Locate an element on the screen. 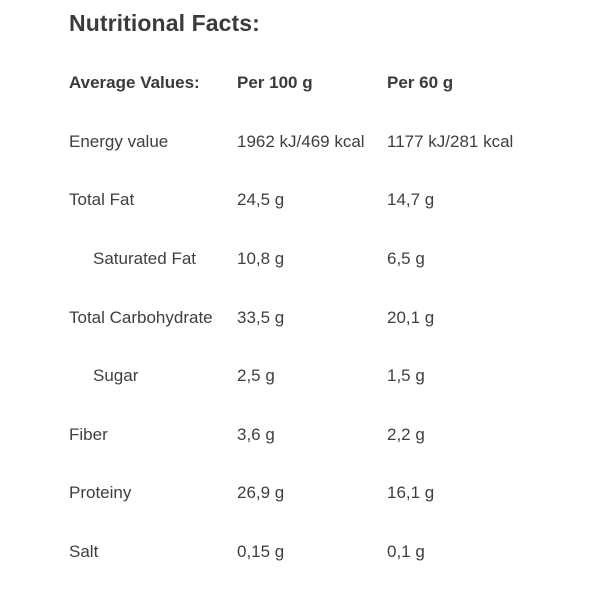 The height and width of the screenshot is (600, 600). header-per-100g: Per 100 g is located at coordinates (275, 83).